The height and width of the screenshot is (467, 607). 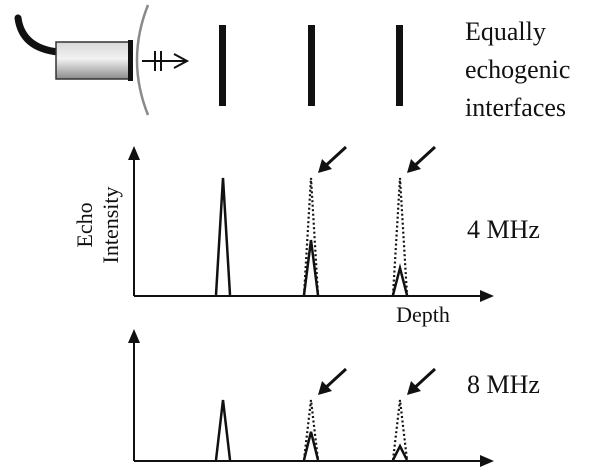 What do you see at coordinates (166, 61) in the screenshot?
I see `beam-direction-arrow-icon` at bounding box center [166, 61].